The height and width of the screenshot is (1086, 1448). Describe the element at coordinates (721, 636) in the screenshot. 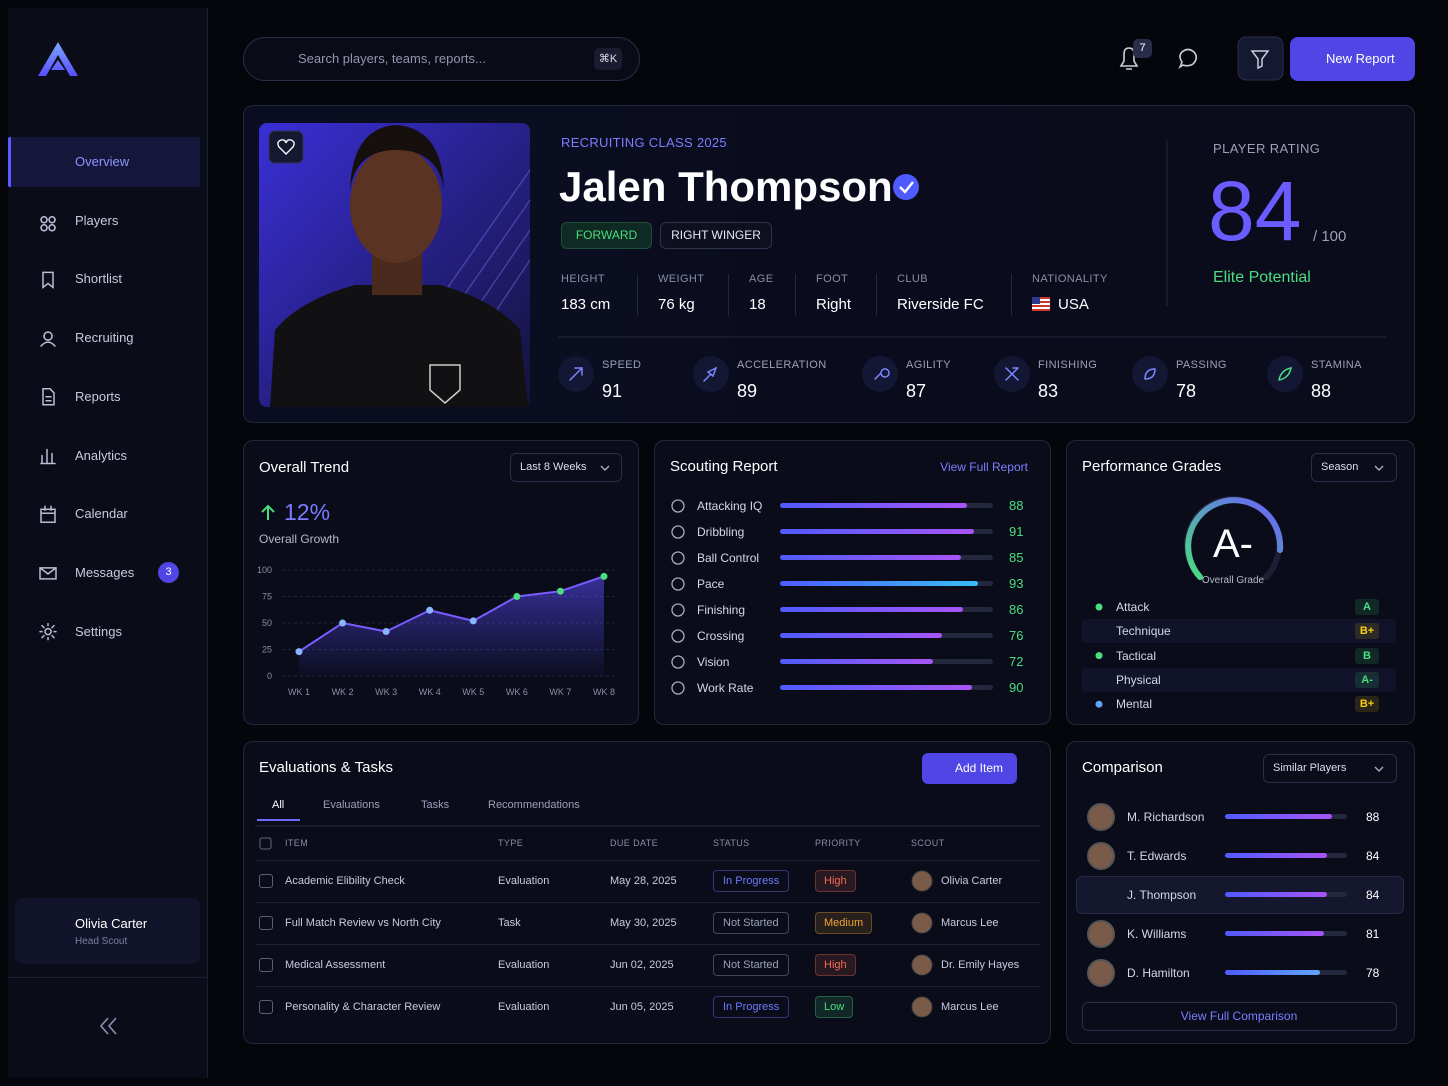

I see `skill-label: Crossing` at that location.